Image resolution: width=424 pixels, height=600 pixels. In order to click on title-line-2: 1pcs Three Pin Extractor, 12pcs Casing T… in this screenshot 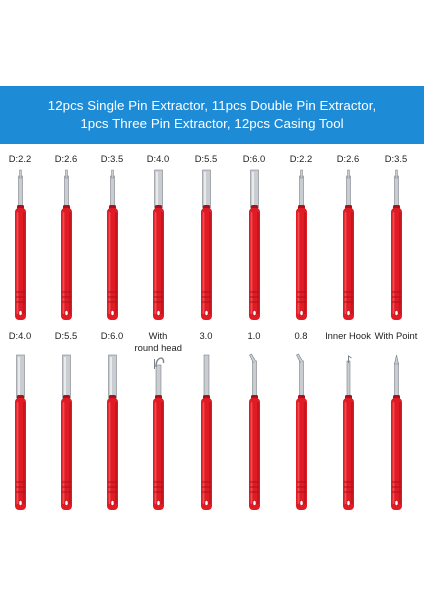, I will do `click(212, 123)`.